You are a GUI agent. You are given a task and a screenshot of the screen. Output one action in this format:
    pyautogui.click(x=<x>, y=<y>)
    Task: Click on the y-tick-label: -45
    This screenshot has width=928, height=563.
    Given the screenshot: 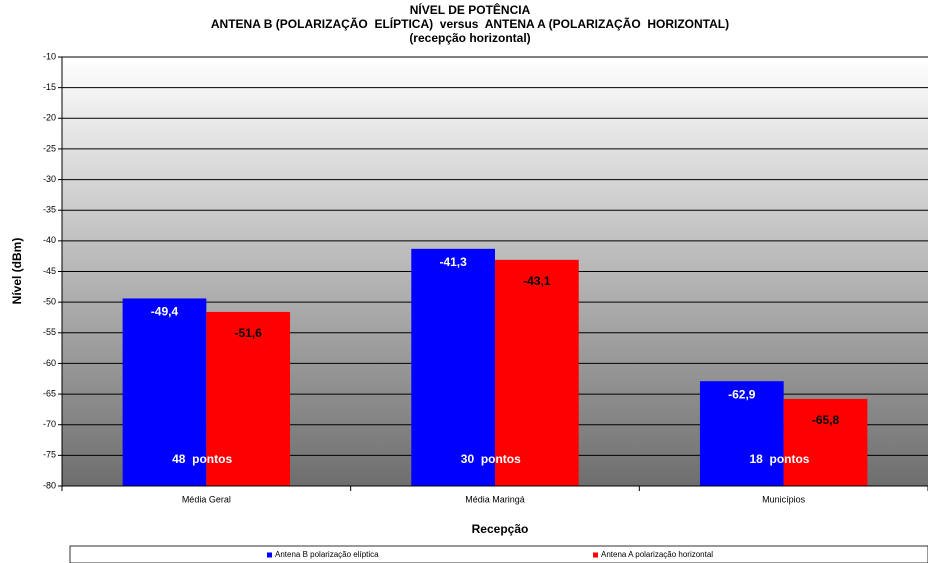 What is the action you would take?
    pyautogui.click(x=49, y=271)
    